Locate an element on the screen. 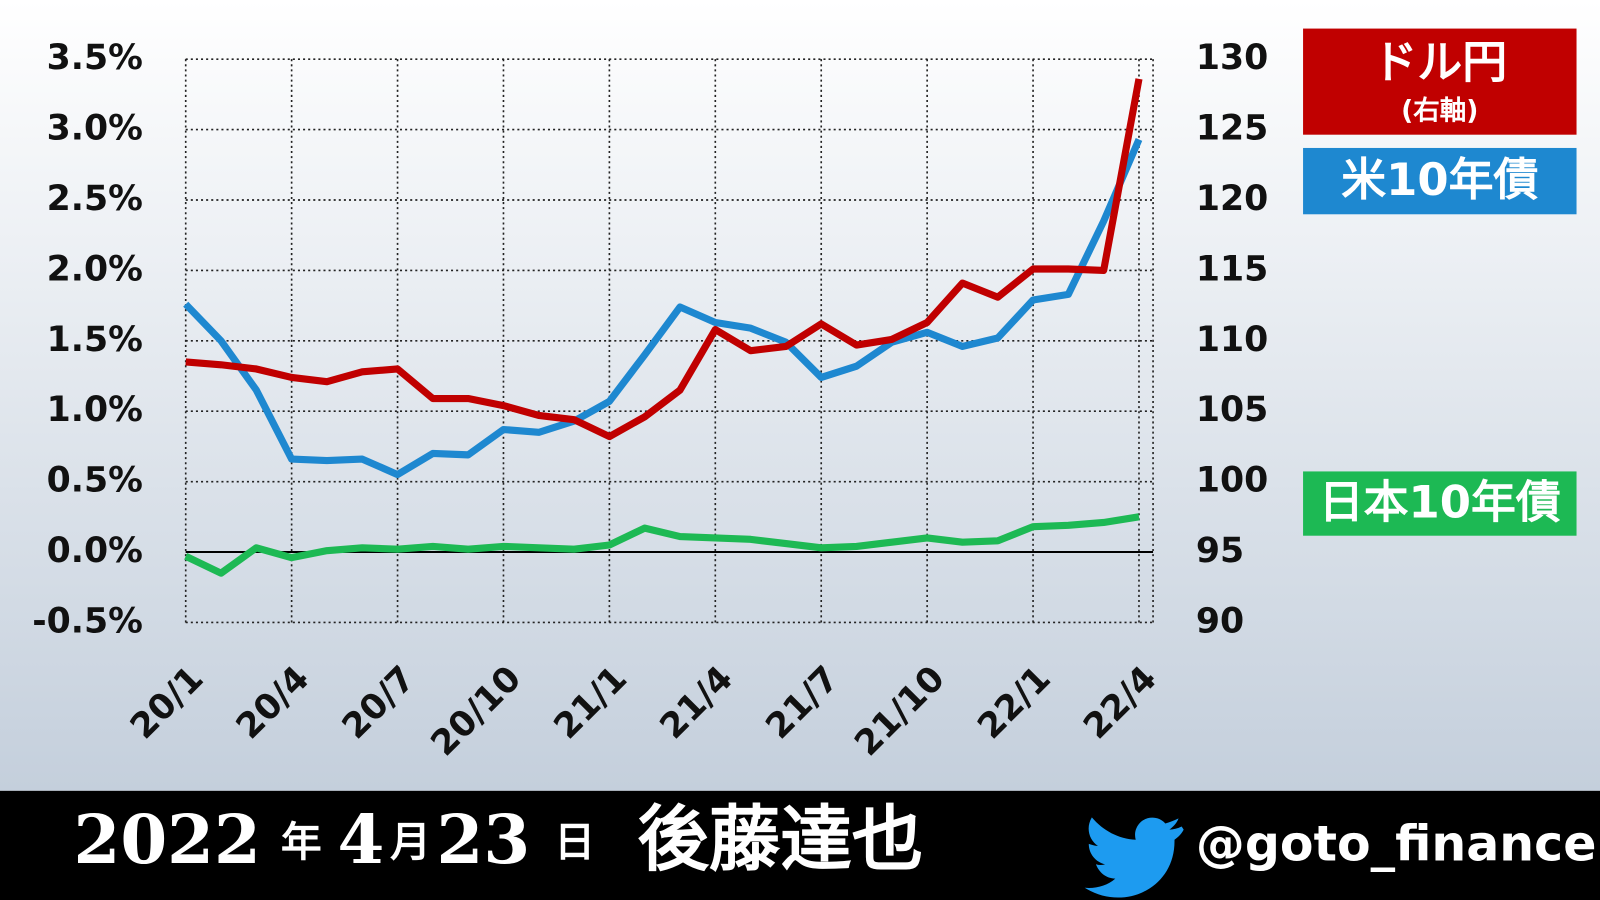  legend-label: 米10年債 is located at coordinates (1439, 179).